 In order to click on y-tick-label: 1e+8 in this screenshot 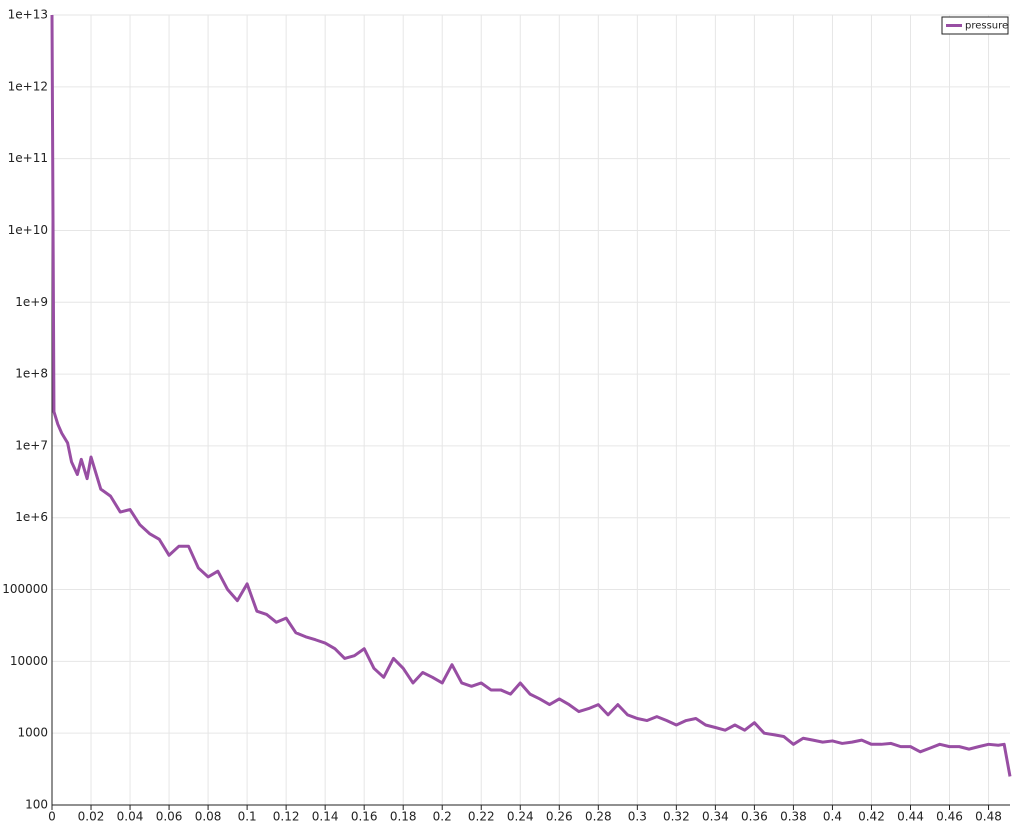, I will do `click(31, 374)`.